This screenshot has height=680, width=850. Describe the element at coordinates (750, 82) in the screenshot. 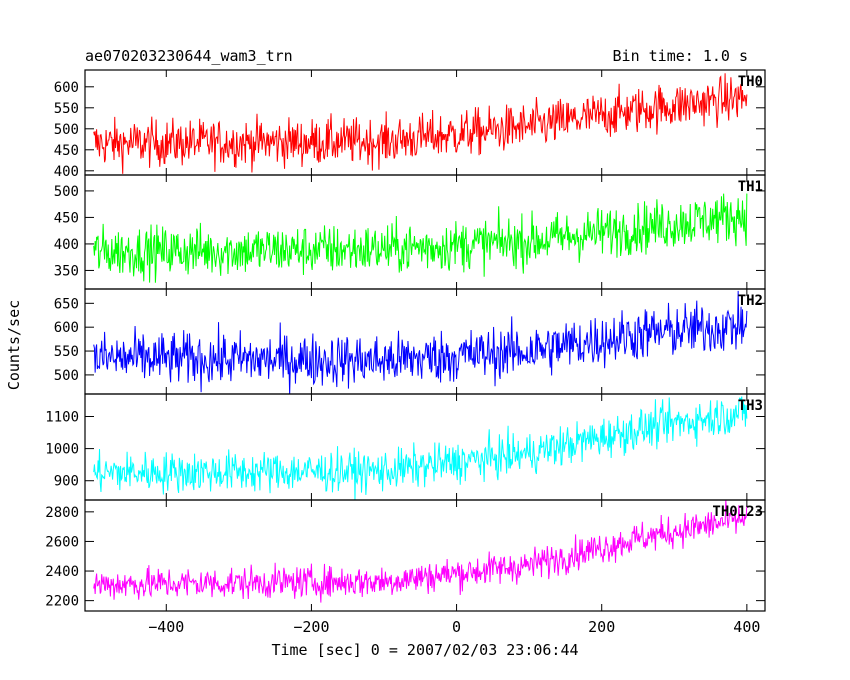

I see `panel-label: TH0` at that location.